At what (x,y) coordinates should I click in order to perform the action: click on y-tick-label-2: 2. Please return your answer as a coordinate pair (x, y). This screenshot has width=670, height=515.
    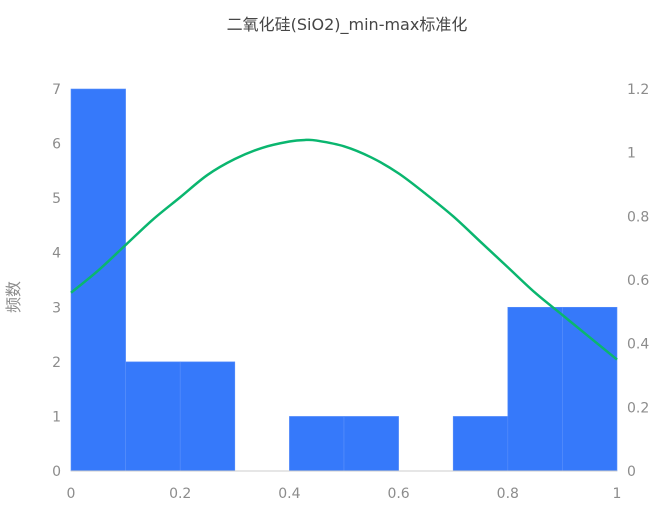
    Looking at the image, I should click on (56, 363).